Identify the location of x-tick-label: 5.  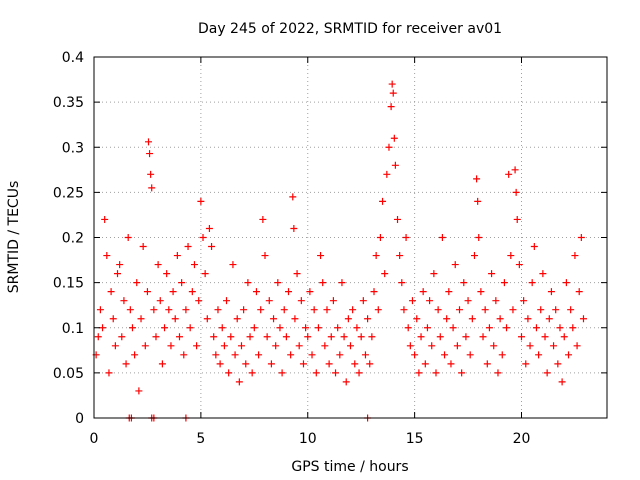
(200, 439).